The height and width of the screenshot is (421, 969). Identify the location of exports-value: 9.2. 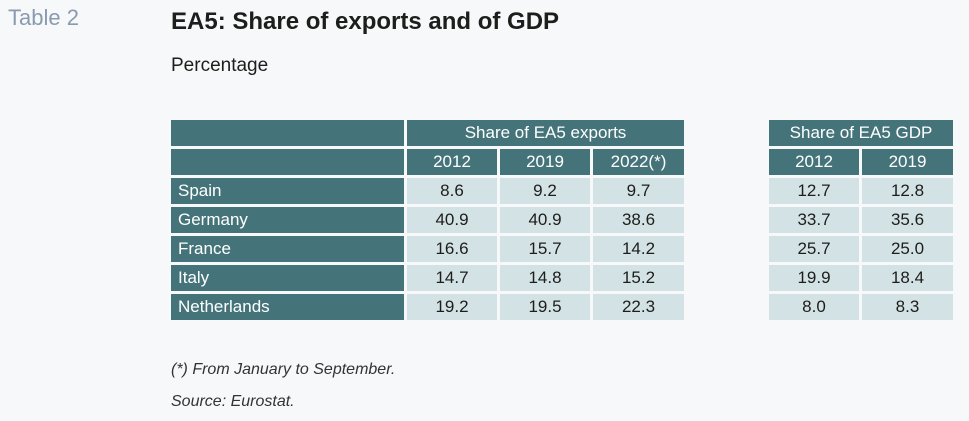
(545, 191).